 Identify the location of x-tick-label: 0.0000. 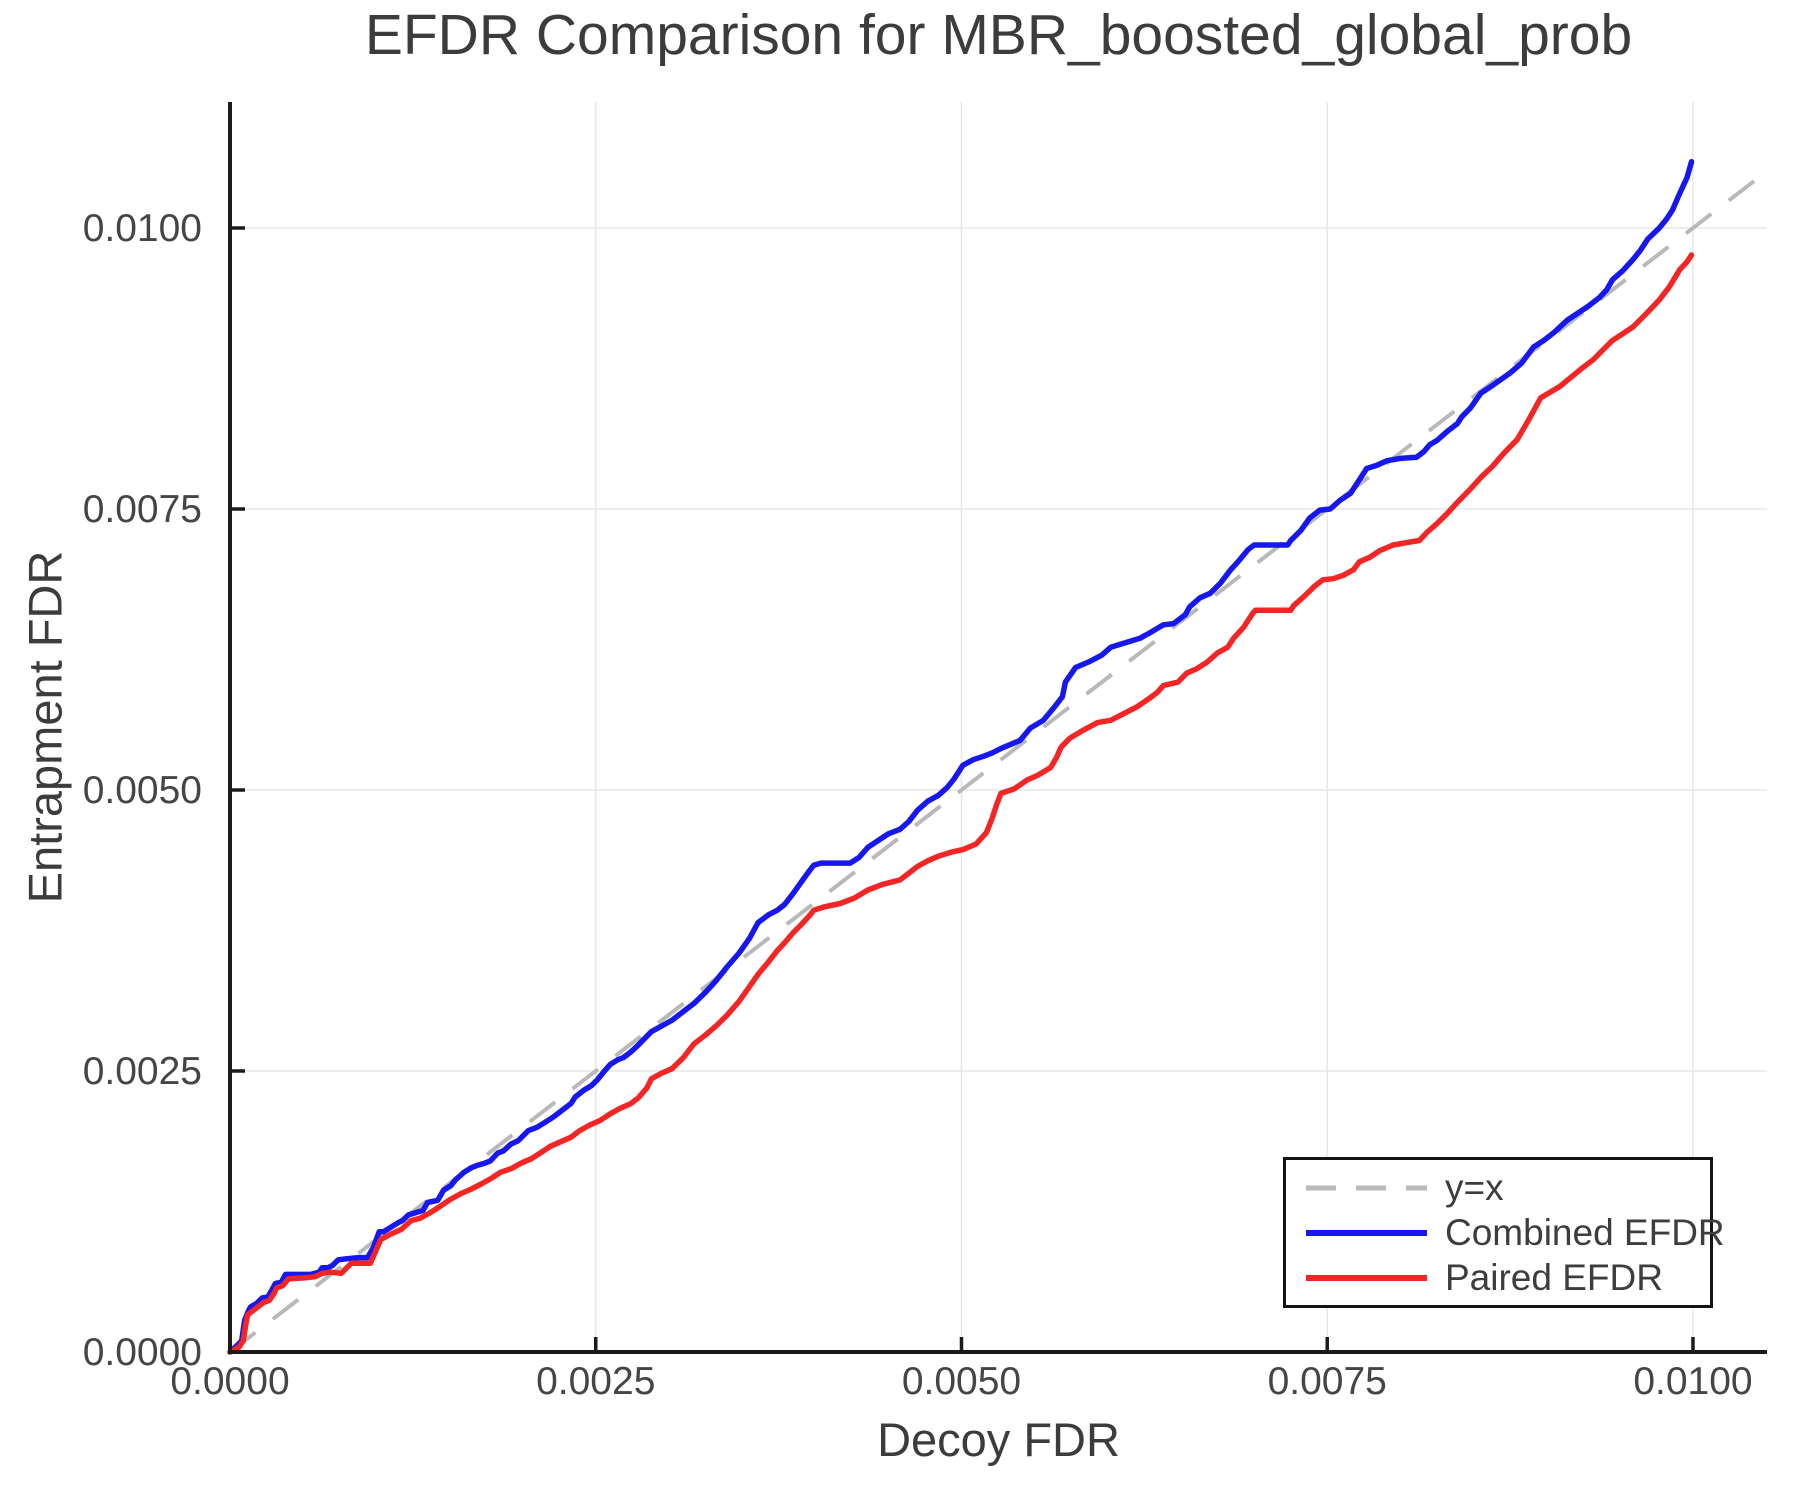
(229, 1381).